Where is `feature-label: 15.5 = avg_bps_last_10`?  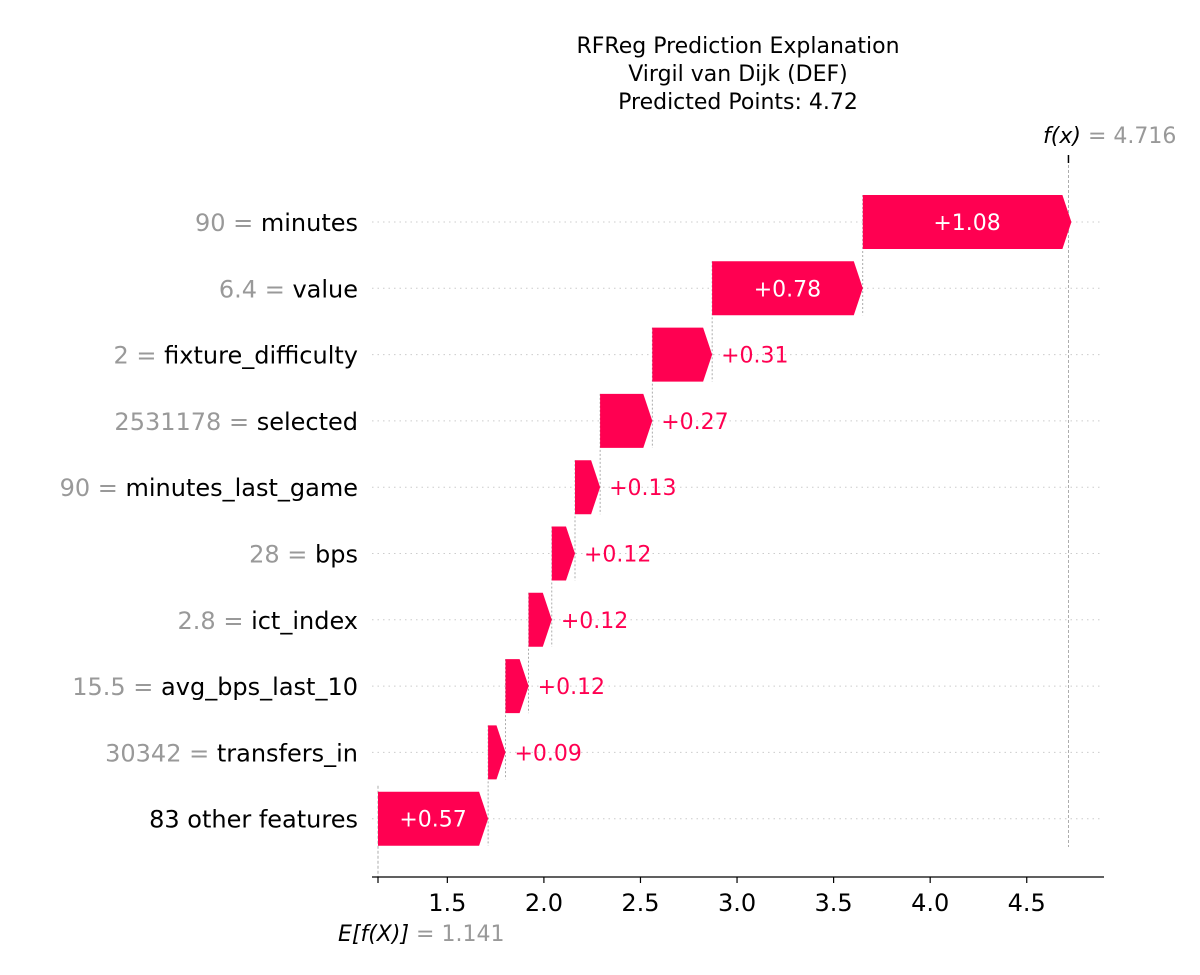 feature-label: 15.5 = avg_bps_last_10 is located at coordinates (215, 687).